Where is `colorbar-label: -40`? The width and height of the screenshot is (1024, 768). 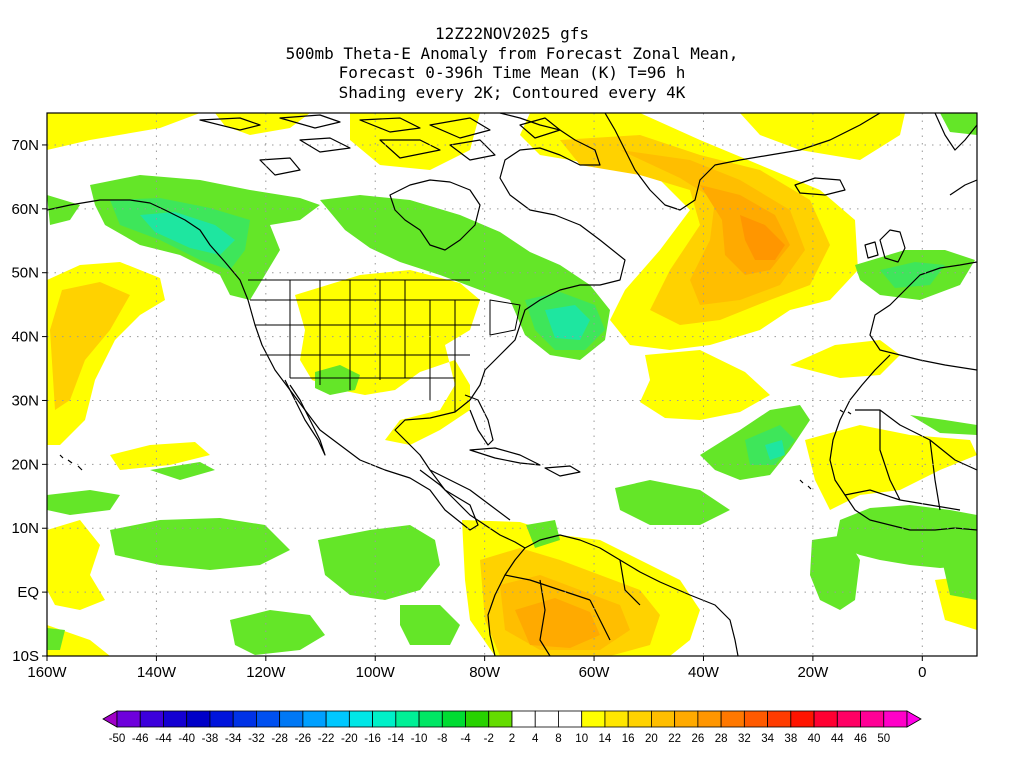 colorbar-label: -40 is located at coordinates (186, 739).